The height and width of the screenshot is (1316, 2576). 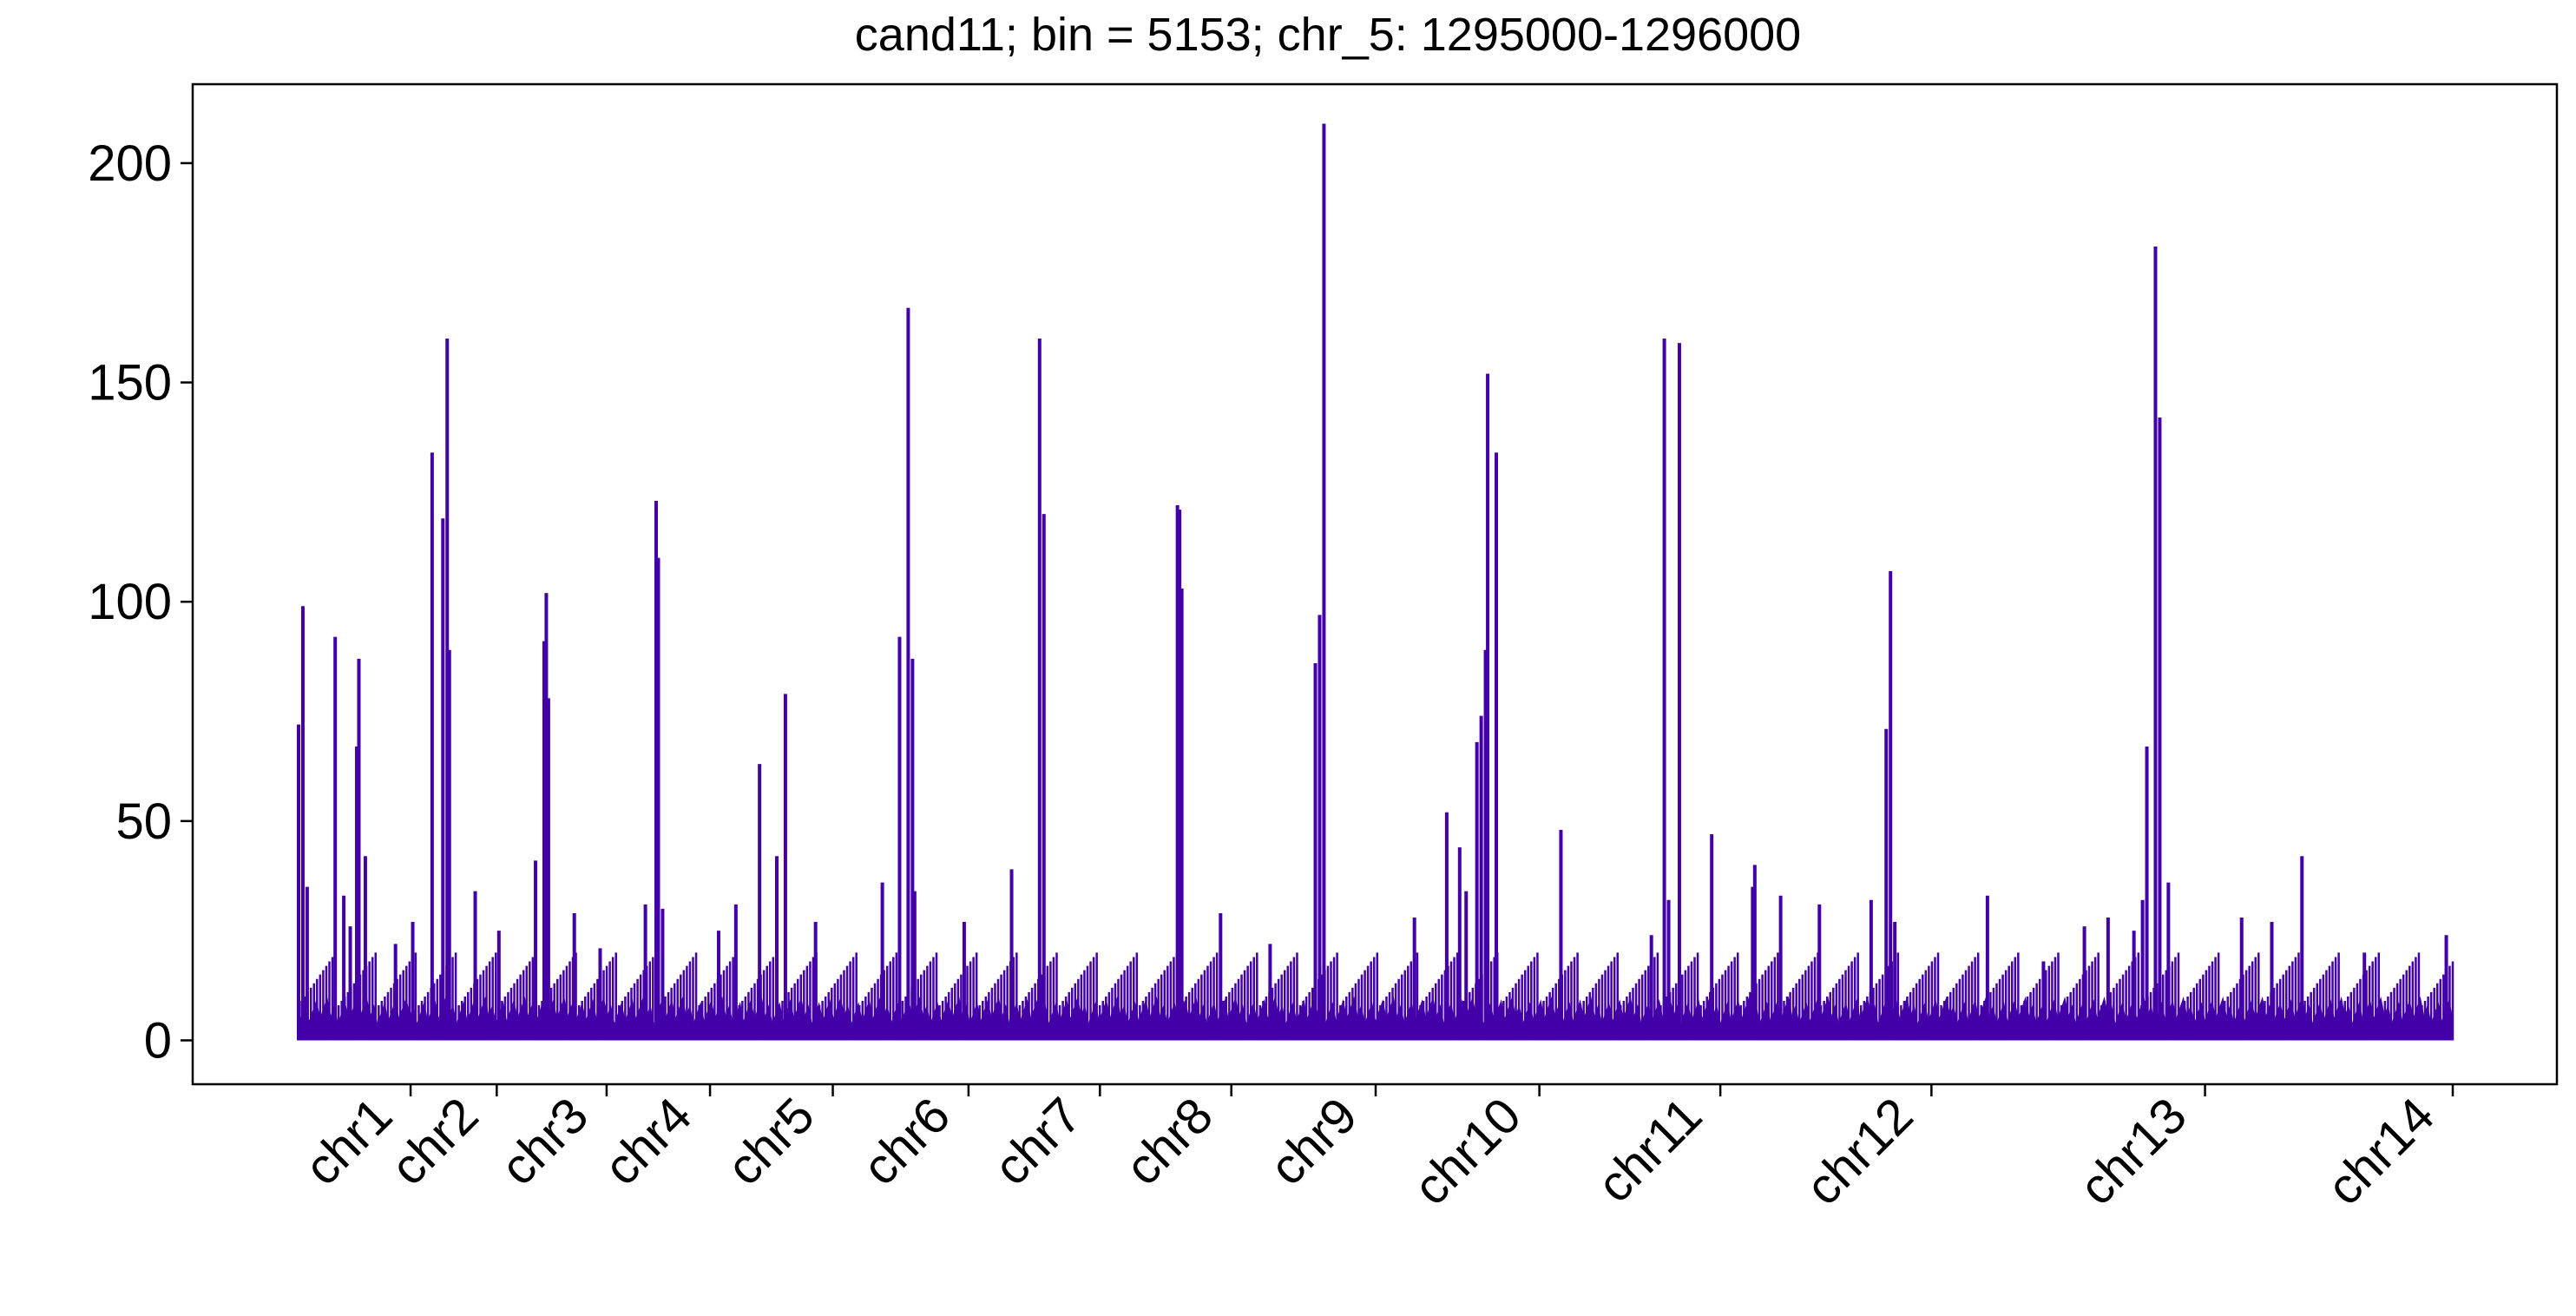 What do you see at coordinates (130, 163) in the screenshot?
I see `y-tick-label: 200` at bounding box center [130, 163].